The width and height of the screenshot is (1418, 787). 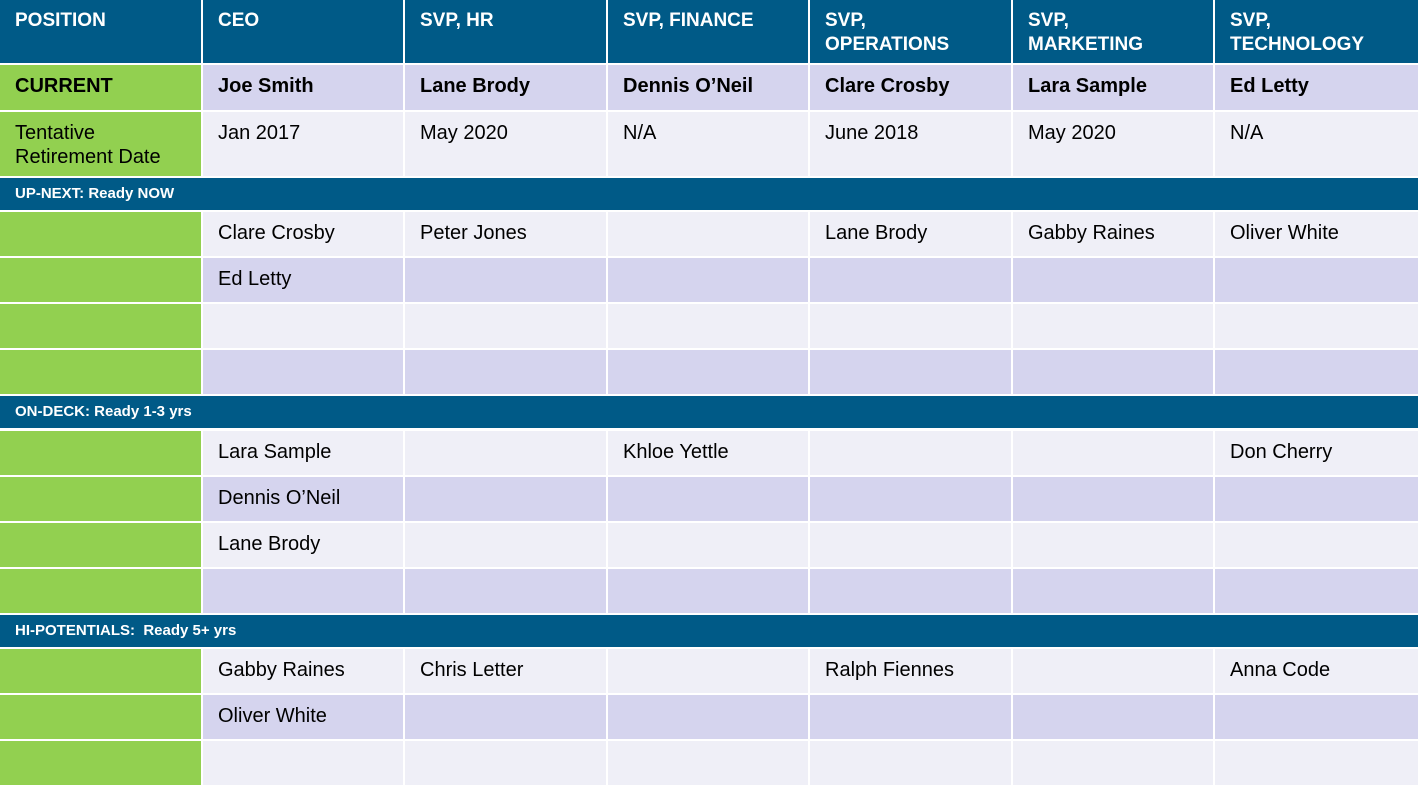 What do you see at coordinates (1316, 31) in the screenshot?
I see `header-svp-technology: SVP, TECHNOLOGY` at bounding box center [1316, 31].